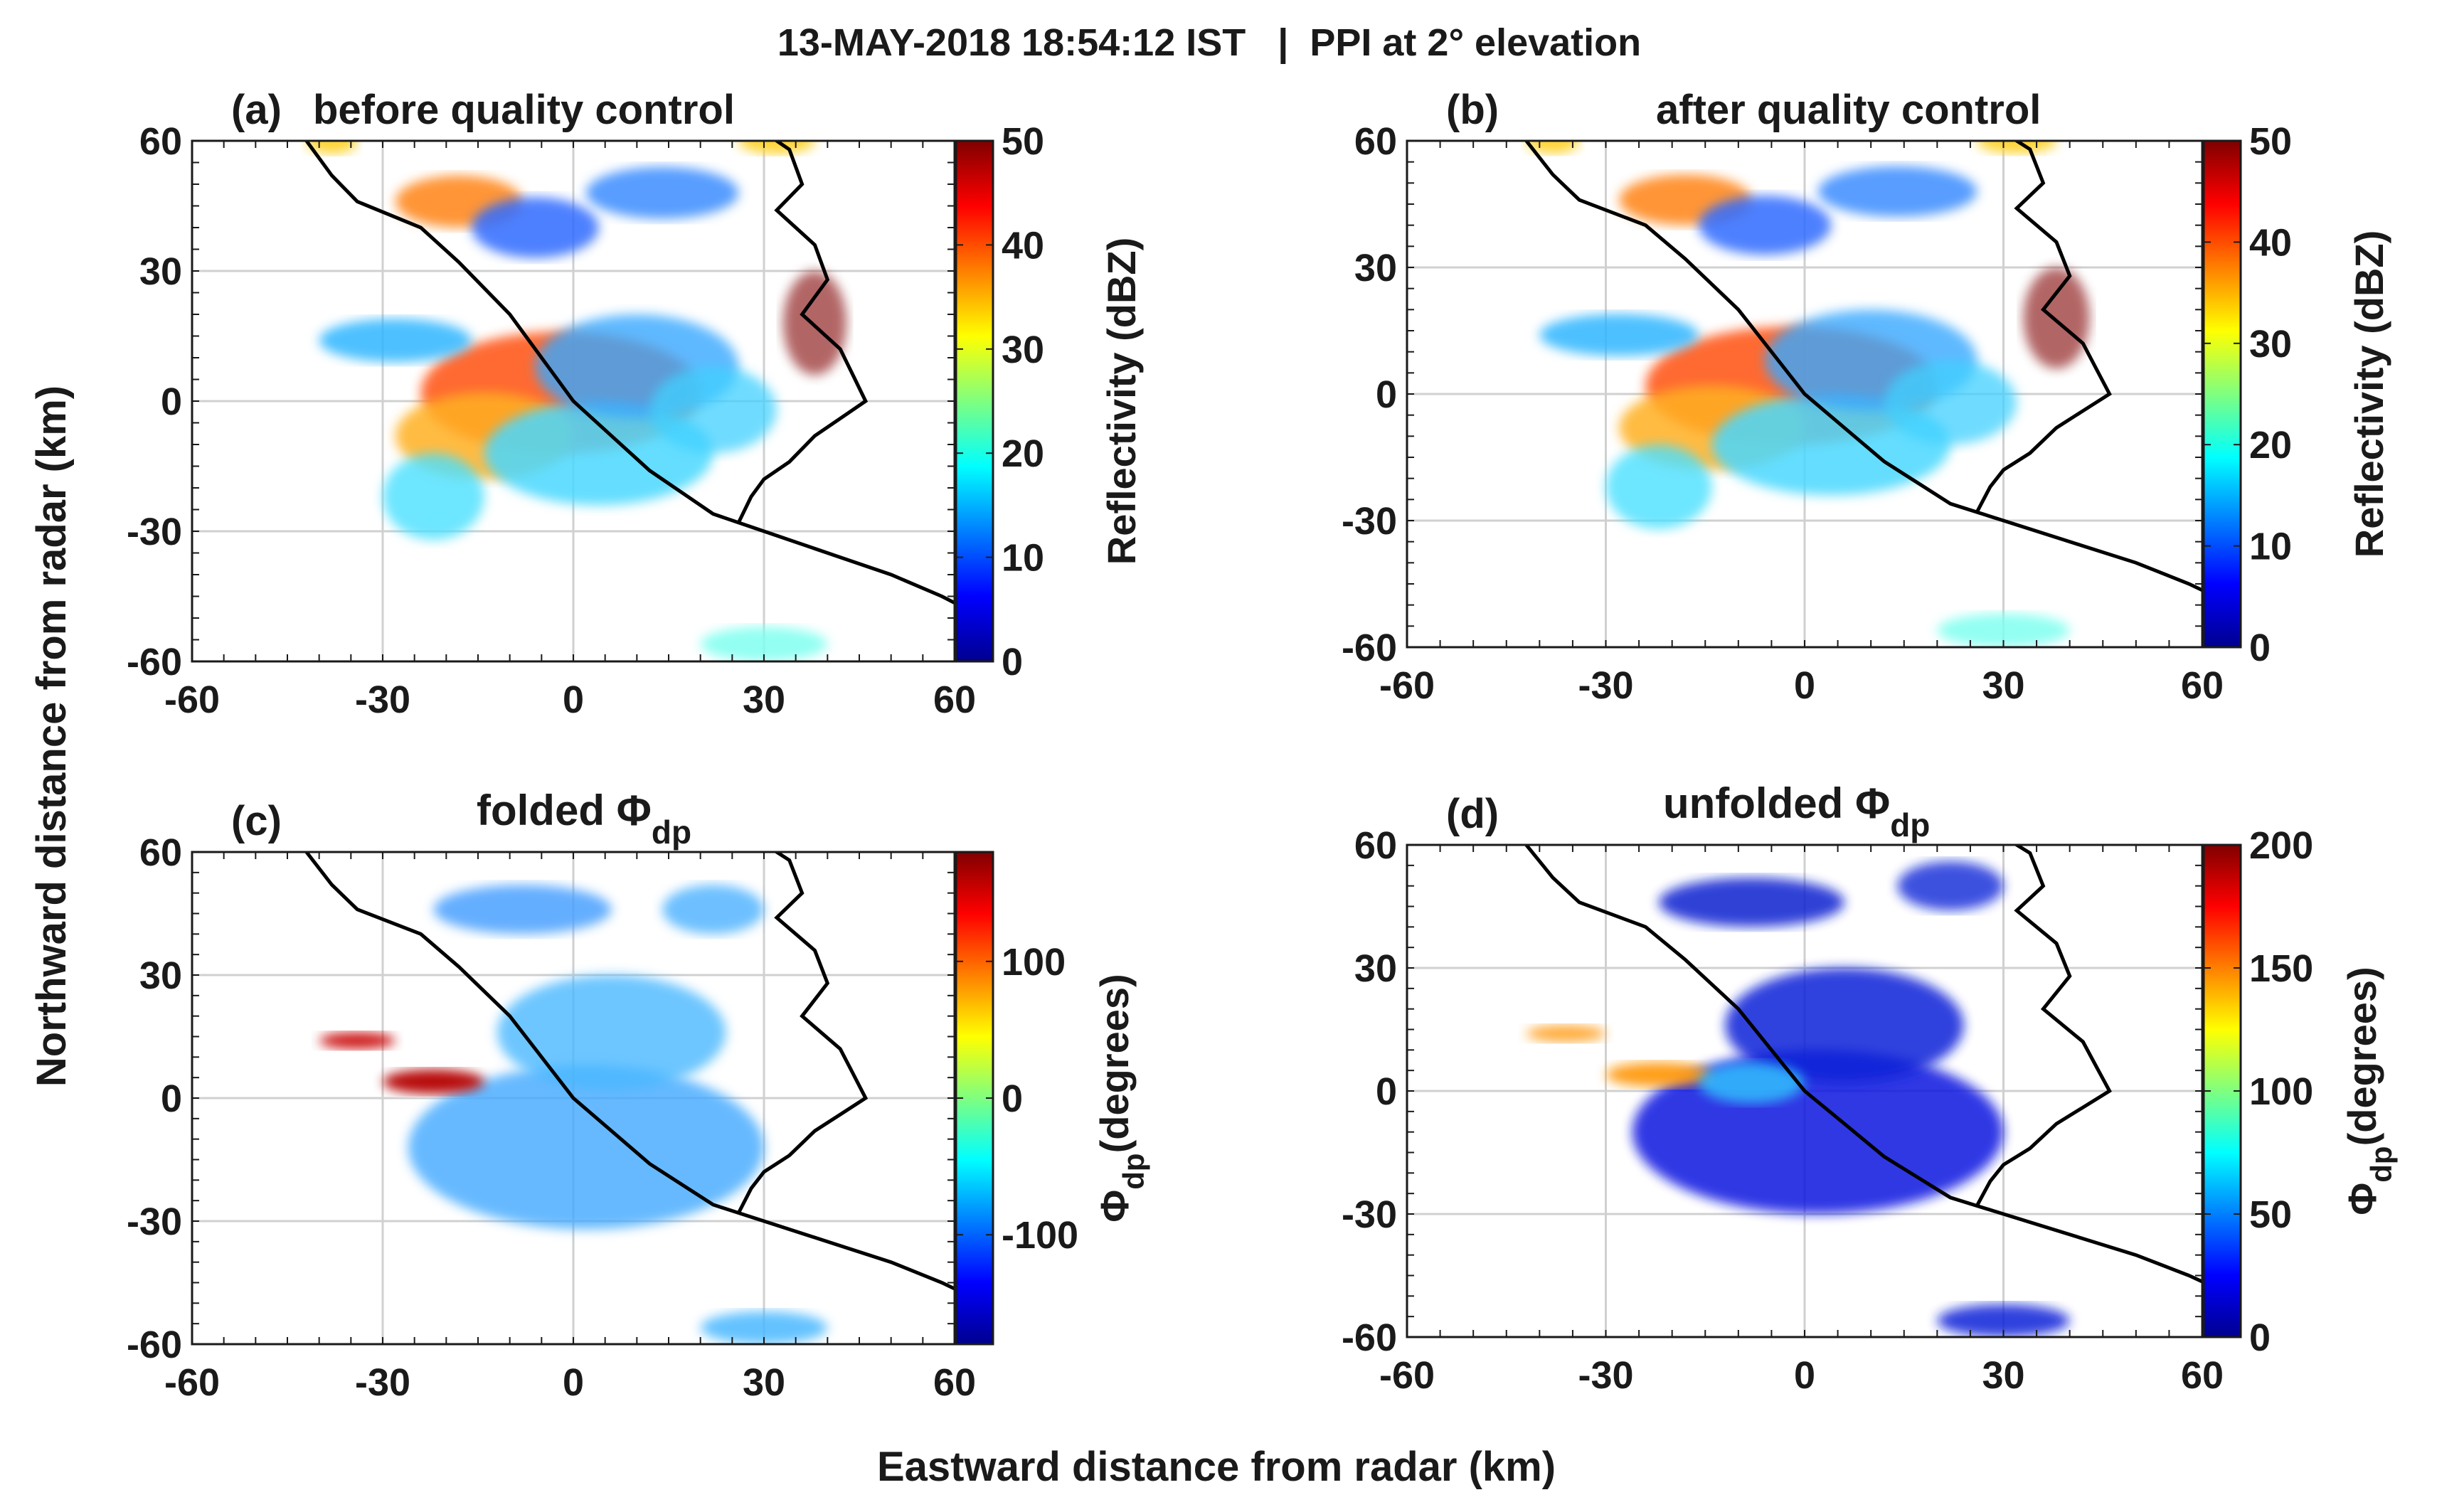 This screenshot has width=2437, height=1512. Describe the element at coordinates (2281, 969) in the screenshot. I see `colorbar-tick-label: 150` at that location.